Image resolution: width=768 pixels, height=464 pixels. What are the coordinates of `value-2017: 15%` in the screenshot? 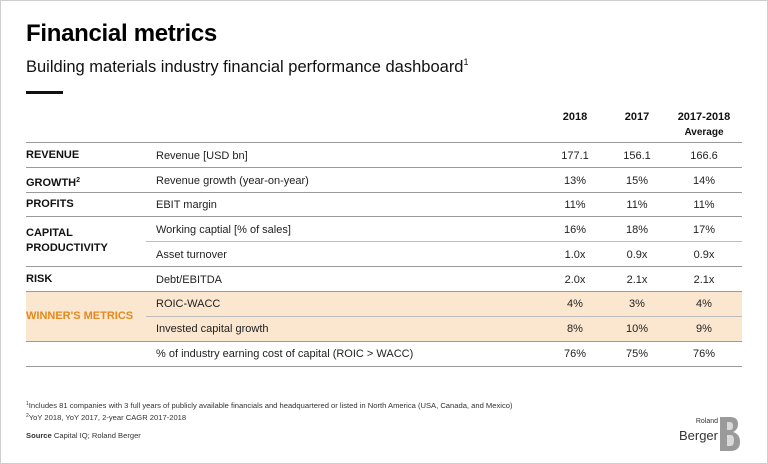 It's located at (637, 181).